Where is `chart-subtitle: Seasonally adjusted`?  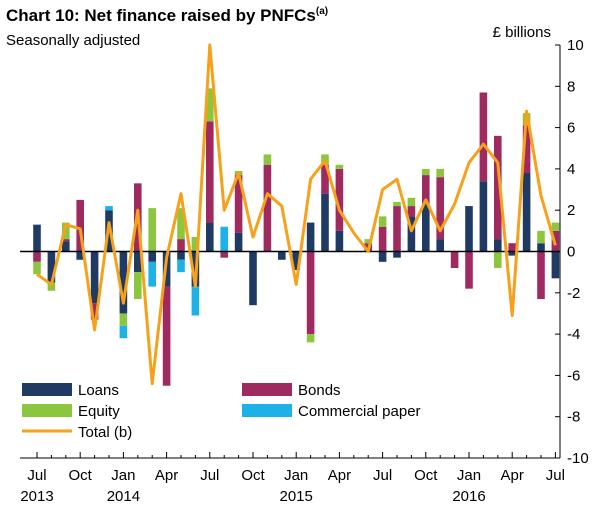 chart-subtitle: Seasonally adjusted is located at coordinates (73, 40).